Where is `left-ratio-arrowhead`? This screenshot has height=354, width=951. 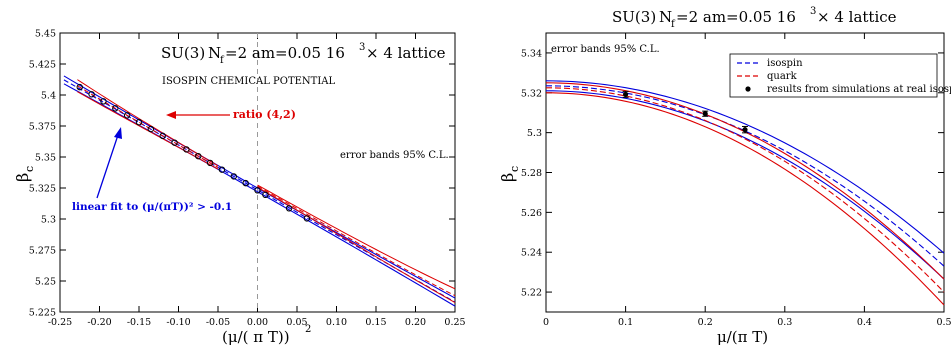
left-ratio-arrowhead is located at coordinates (171, 115).